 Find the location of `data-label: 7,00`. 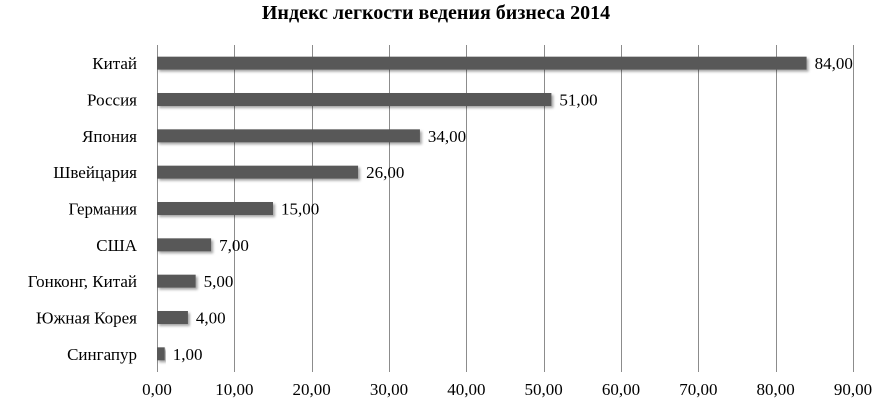

data-label: 7,00 is located at coordinates (234, 245).